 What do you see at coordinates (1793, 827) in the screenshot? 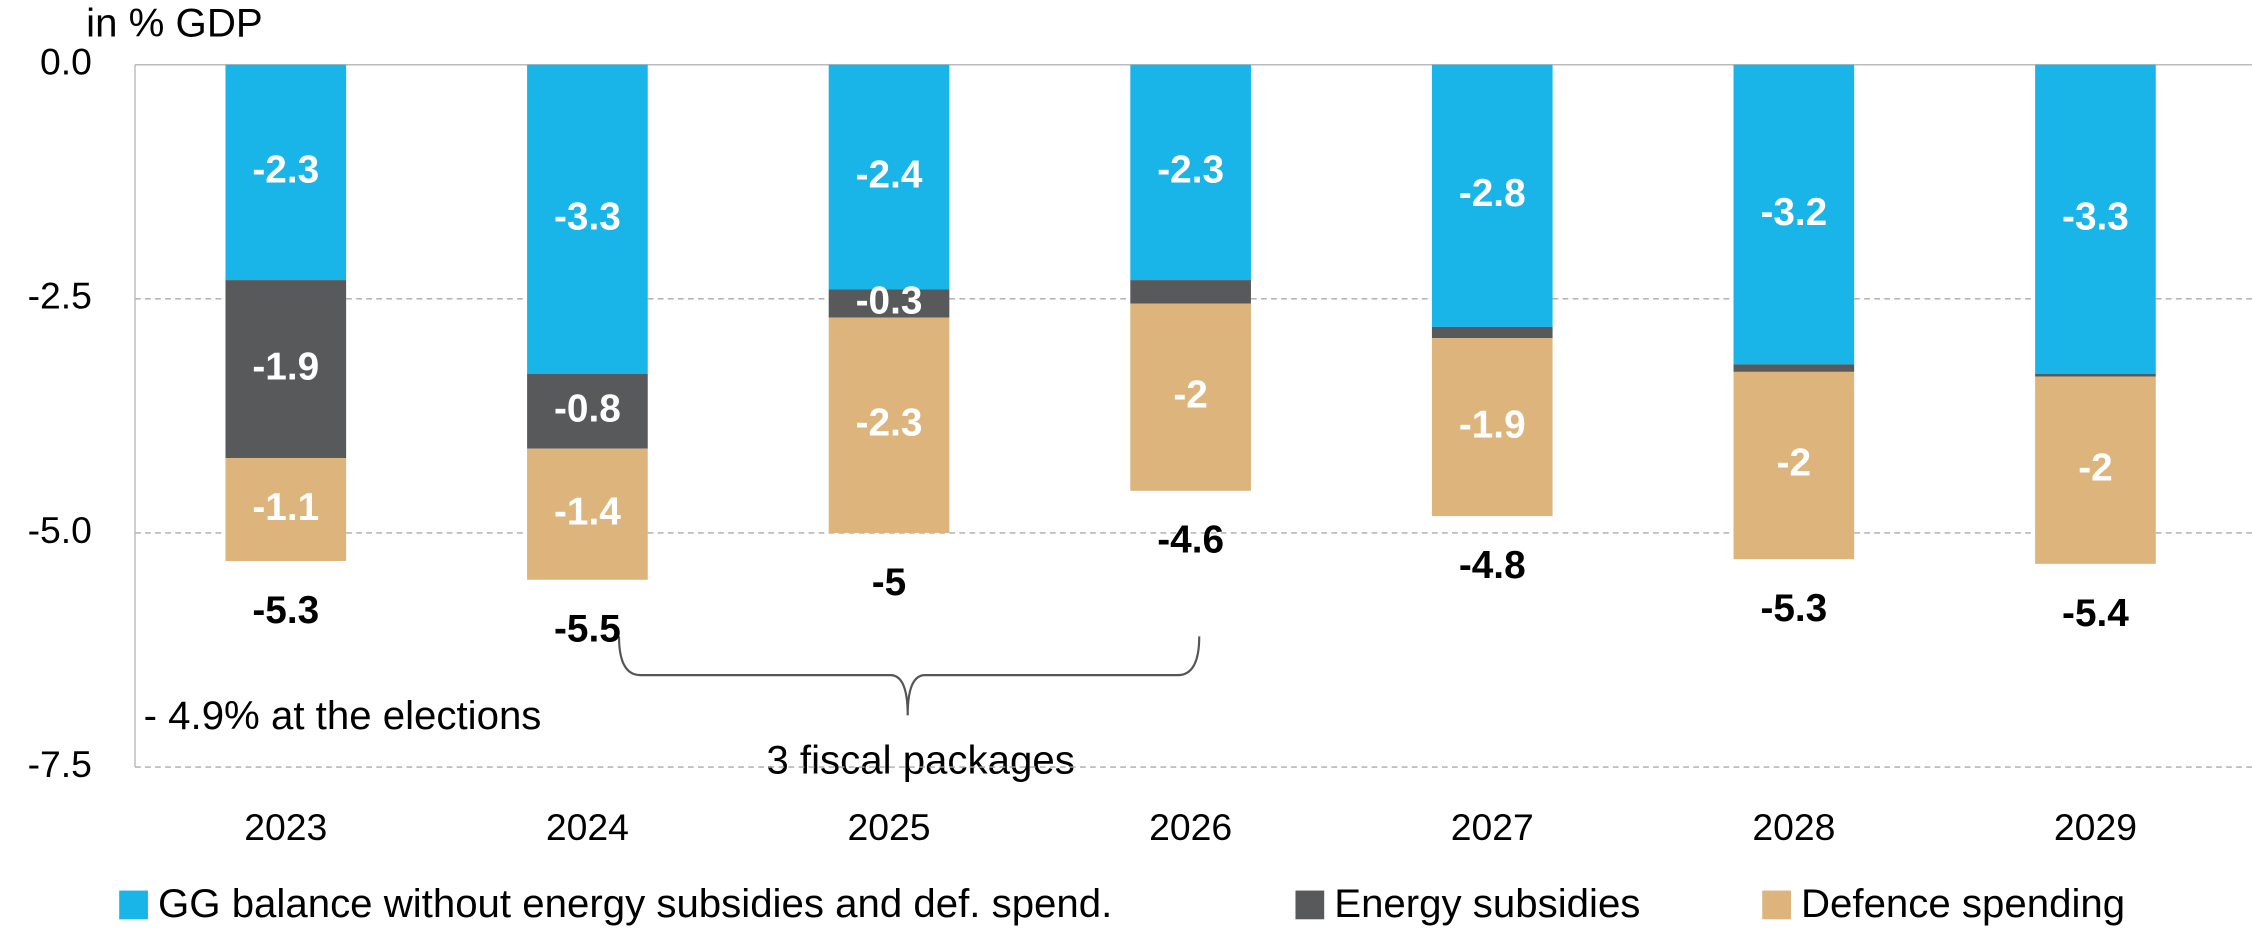
I see `x-tick-label: 2028` at bounding box center [1793, 827].